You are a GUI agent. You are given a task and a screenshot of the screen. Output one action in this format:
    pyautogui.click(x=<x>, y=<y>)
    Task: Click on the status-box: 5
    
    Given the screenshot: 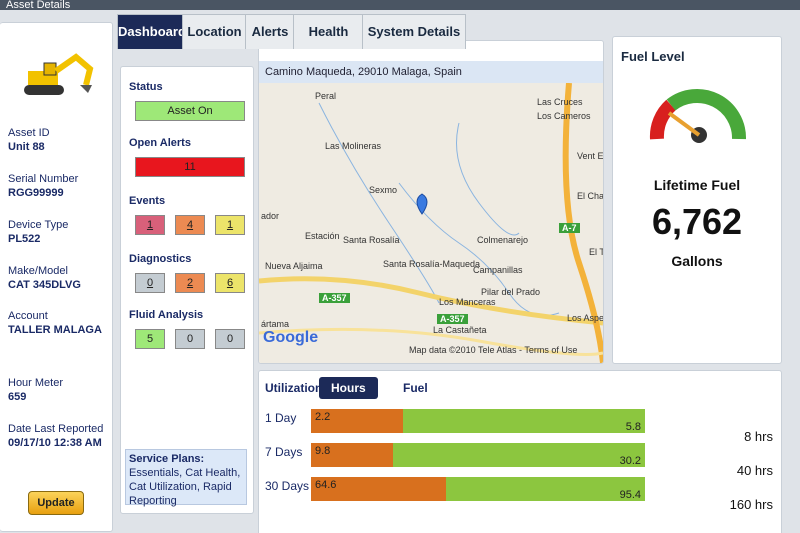 What is the action you would take?
    pyautogui.click(x=150, y=339)
    